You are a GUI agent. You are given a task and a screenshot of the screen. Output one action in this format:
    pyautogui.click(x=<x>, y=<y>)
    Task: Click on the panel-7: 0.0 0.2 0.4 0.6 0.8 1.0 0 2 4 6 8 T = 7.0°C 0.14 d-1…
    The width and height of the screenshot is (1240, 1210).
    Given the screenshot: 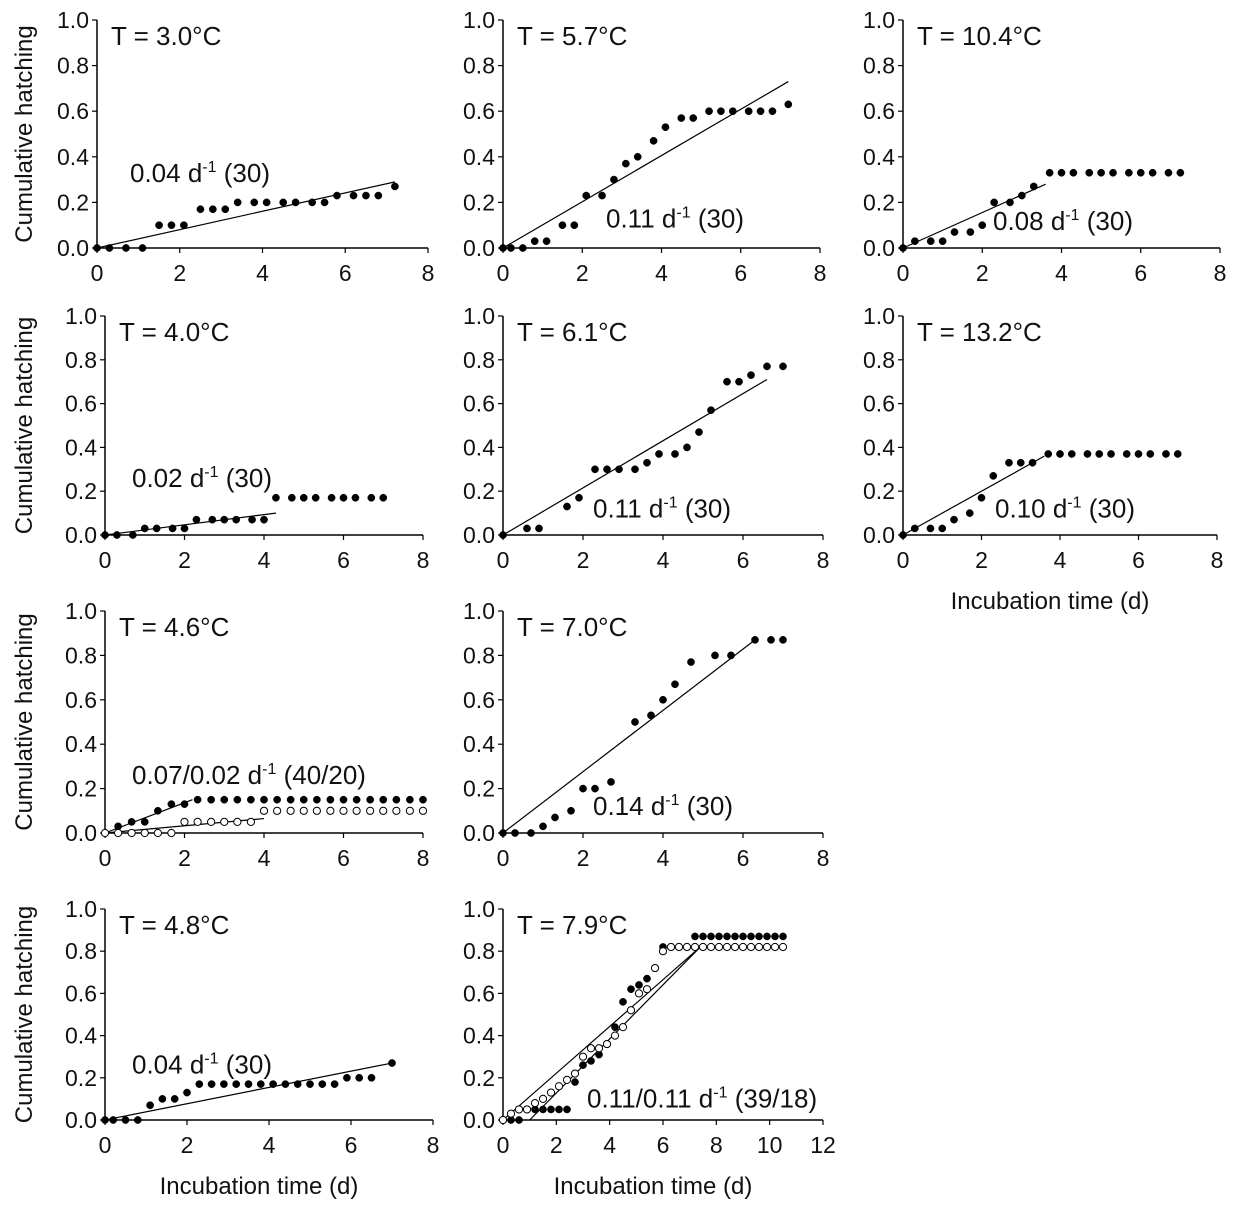 What is the action you would take?
    pyautogui.click(x=646, y=734)
    